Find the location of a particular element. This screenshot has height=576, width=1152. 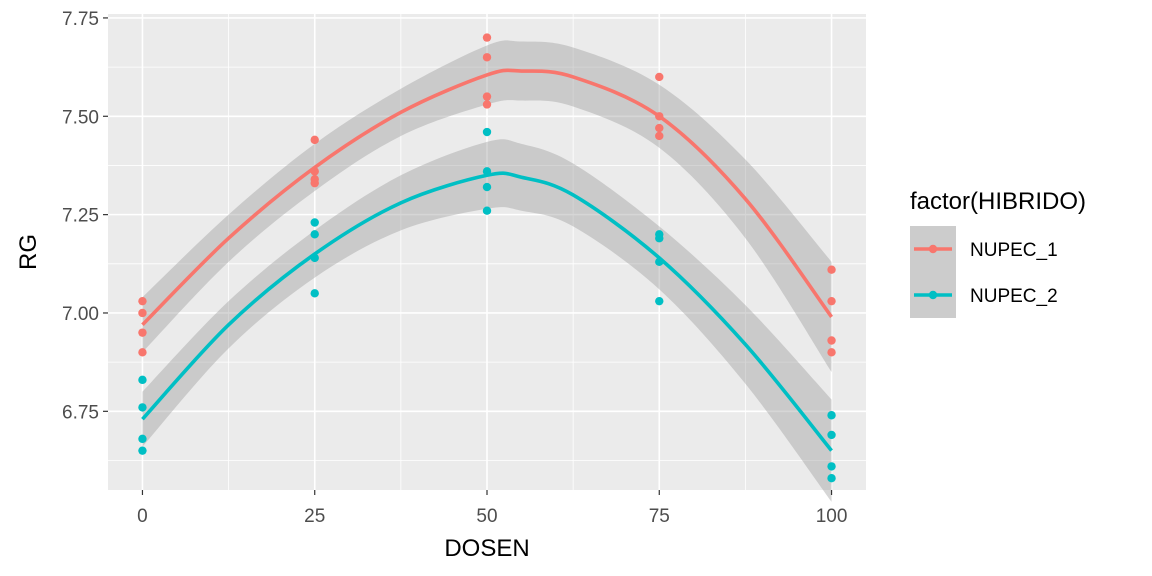

x-axis: 0 25 50 75 100 is located at coordinates (492, 508).